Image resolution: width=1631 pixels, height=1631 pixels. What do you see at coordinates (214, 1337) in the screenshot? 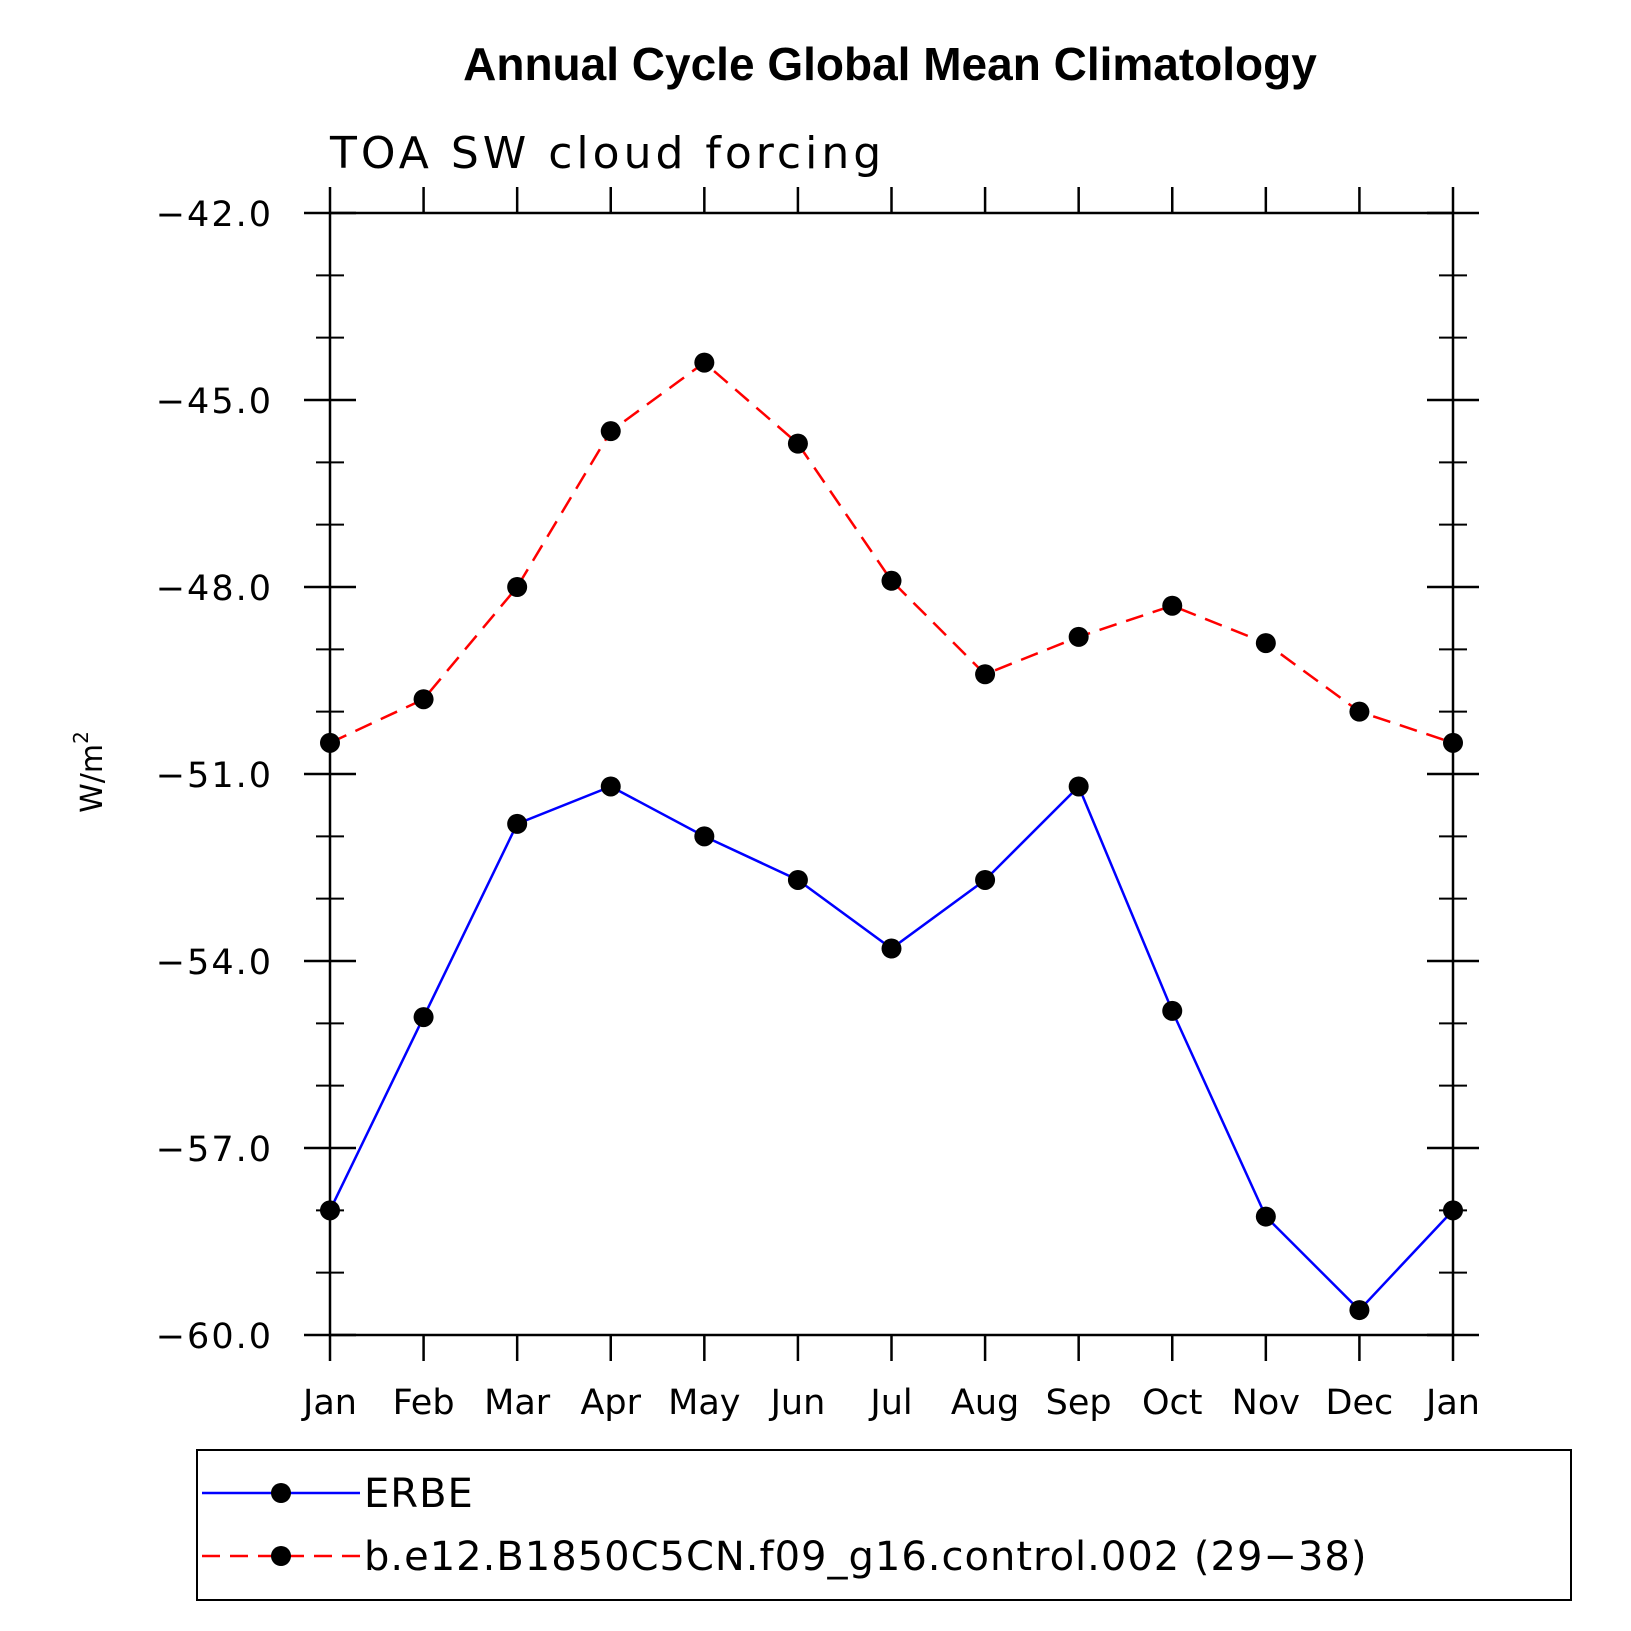
I see `y-tick-label: −60.0` at bounding box center [214, 1337].